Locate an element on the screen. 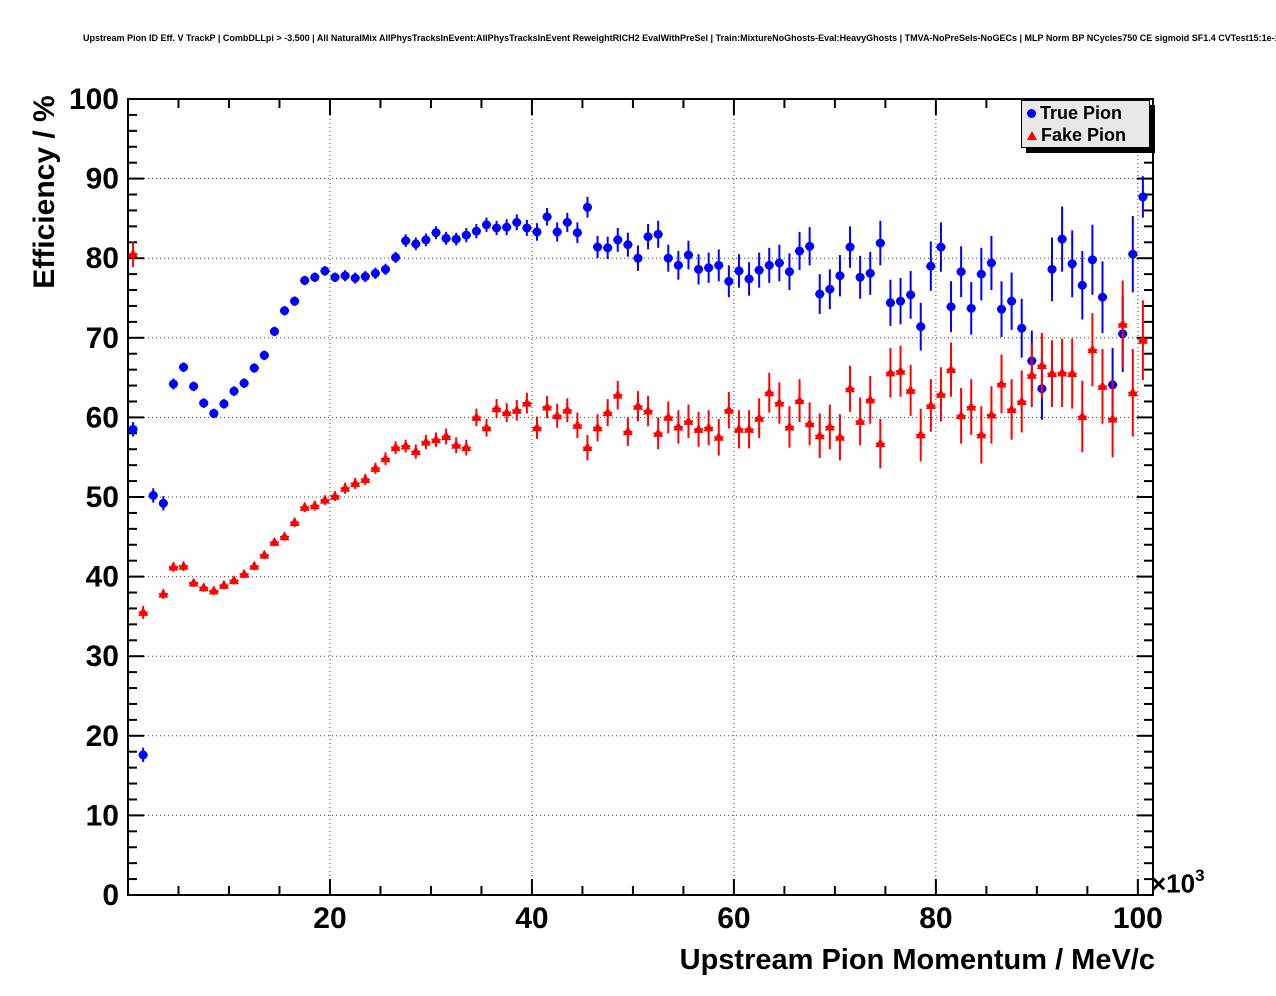 Image resolution: width=1276 pixels, height=996 pixels. x-axis-exponent: ×10³ is located at coordinates (1178, 883).